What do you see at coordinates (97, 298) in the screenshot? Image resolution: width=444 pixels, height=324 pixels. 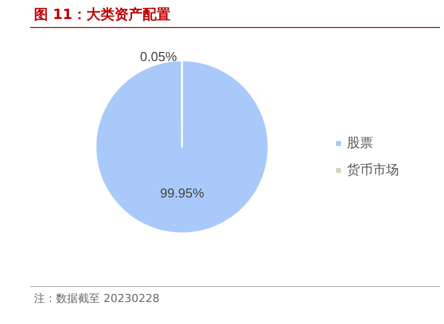 I see `text: 注：数据截至 20230228` at bounding box center [97, 298].